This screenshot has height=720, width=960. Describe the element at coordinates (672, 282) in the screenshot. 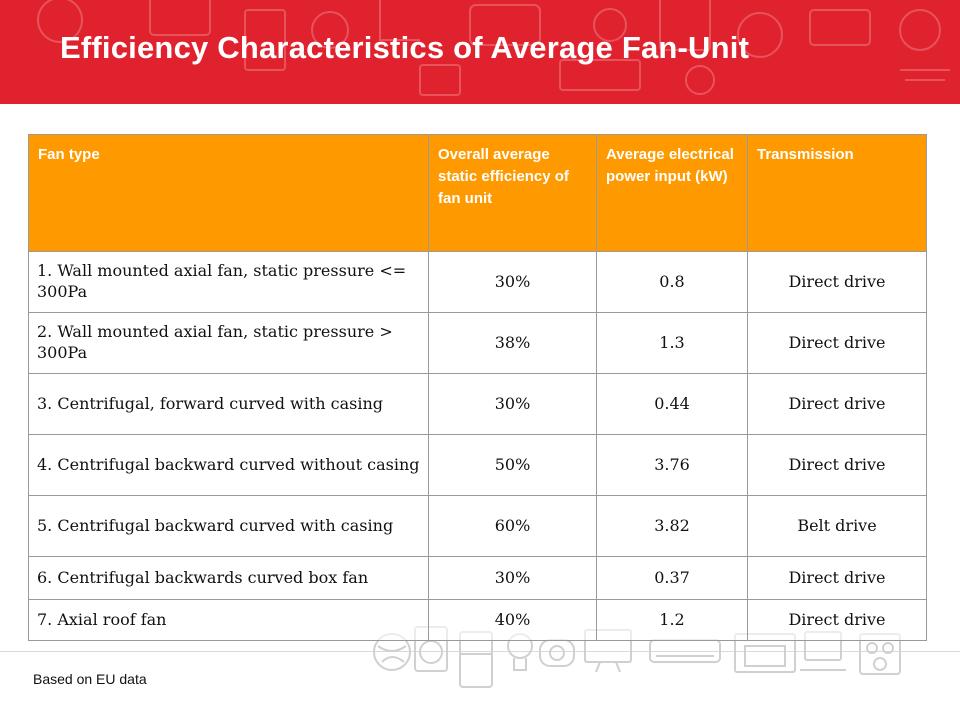

I see `cell-power-input: 0.8` at that location.